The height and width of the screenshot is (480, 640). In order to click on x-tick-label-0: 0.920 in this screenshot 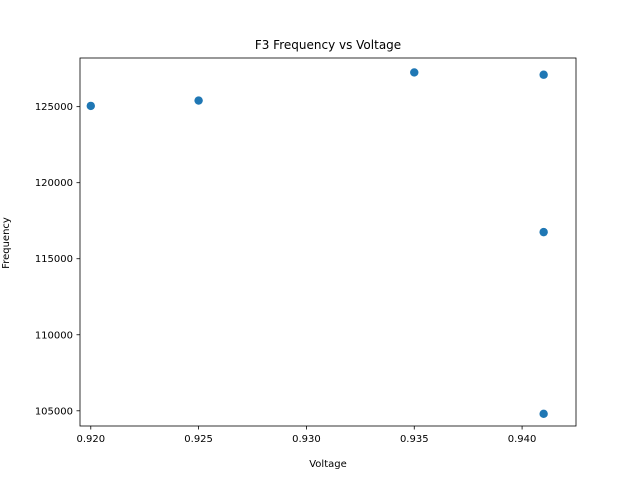, I will do `click(90, 439)`.